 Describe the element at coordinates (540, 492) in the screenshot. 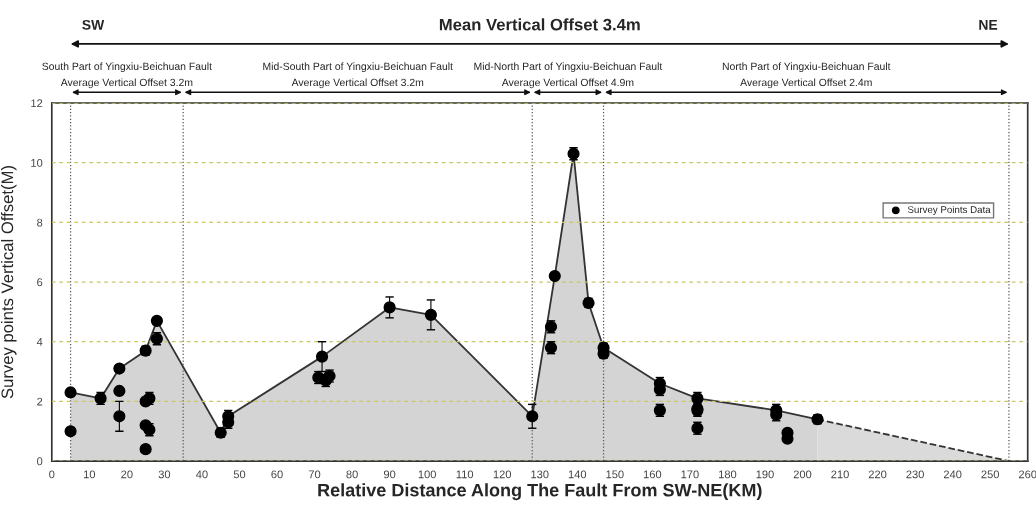

I see `x-axis-title: Relative Distance Along The Fault From SW-NE(KM)` at that location.